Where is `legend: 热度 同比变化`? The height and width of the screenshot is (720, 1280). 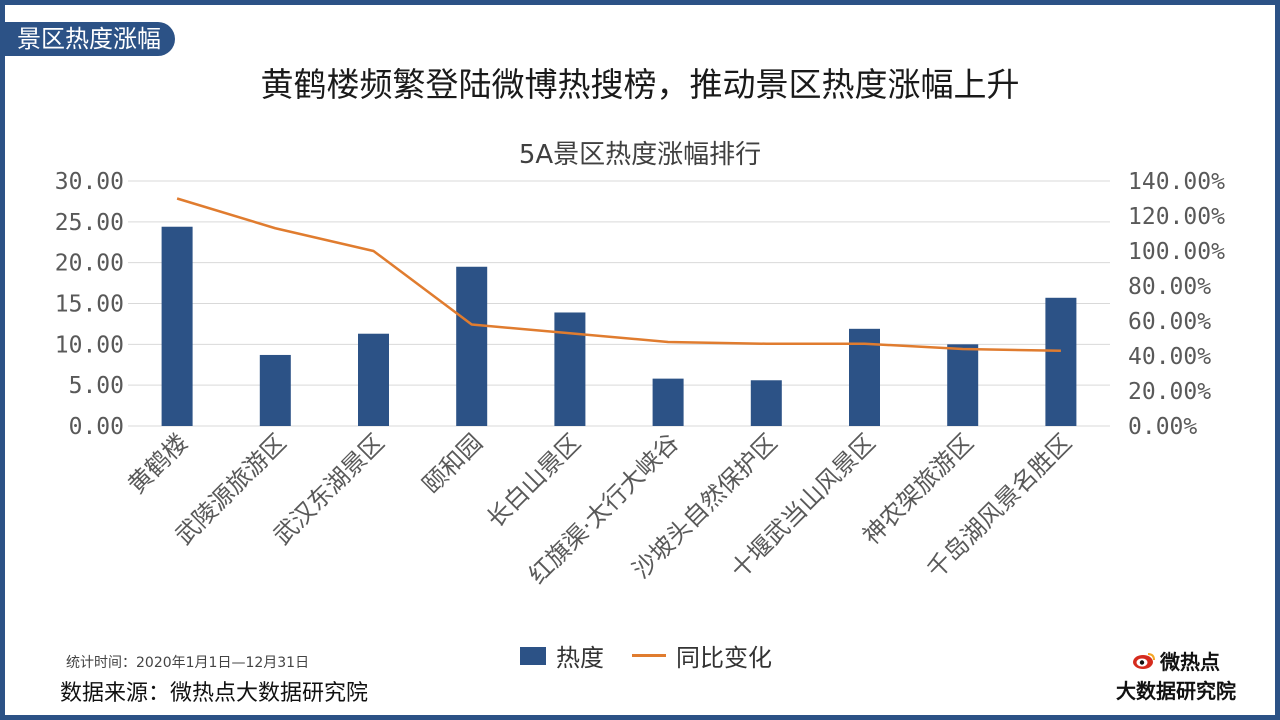 legend: 热度 同比变化 is located at coordinates (646, 655).